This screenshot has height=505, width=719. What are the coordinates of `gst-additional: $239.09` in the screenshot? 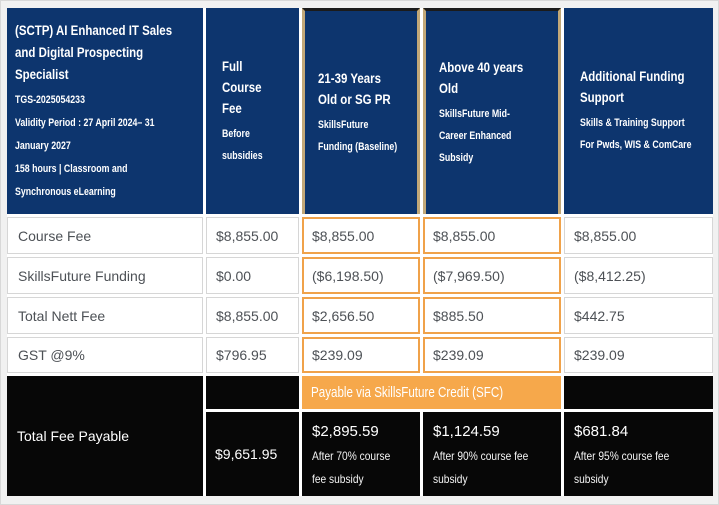 It's located at (638, 355).